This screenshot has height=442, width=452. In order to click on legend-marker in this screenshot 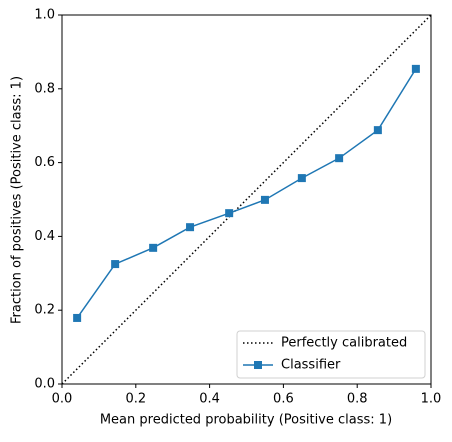, I will do `click(258, 365)`.